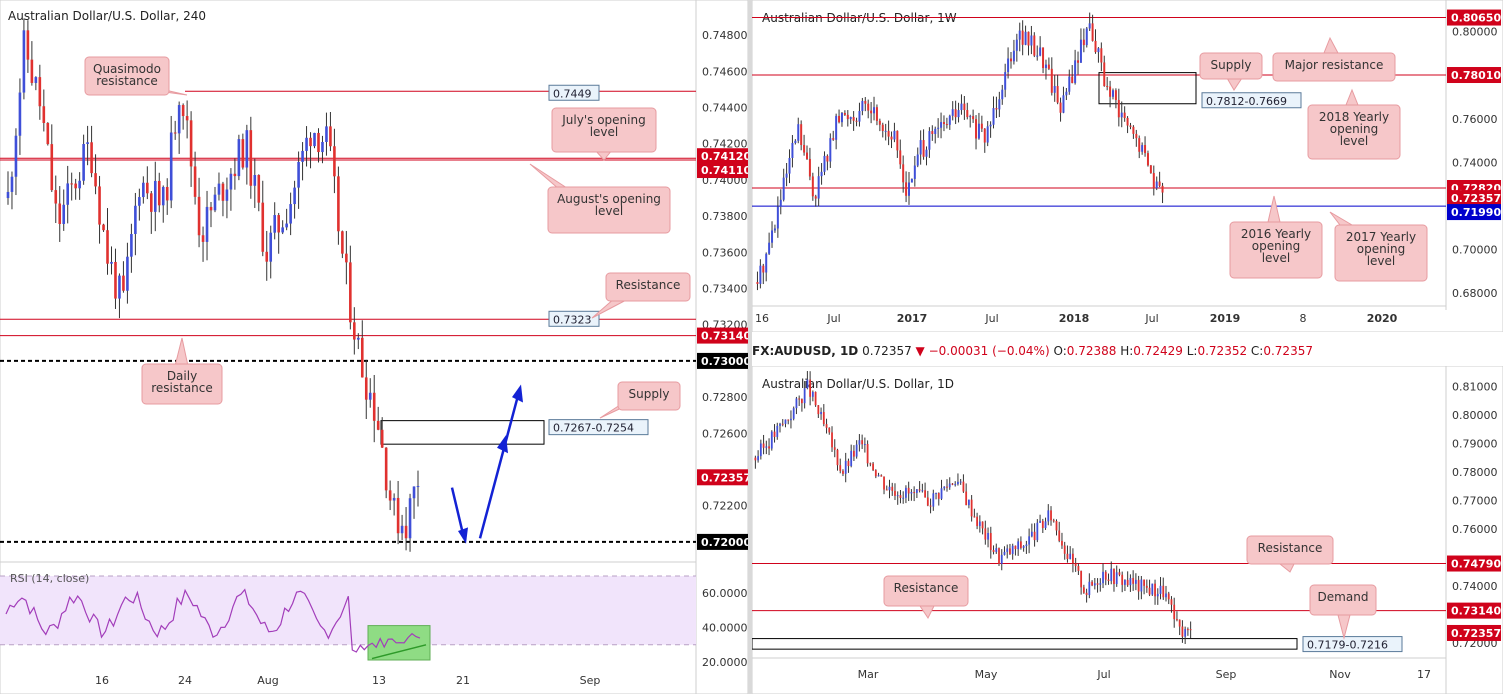 The width and height of the screenshot is (1503, 694). I want to click on weekly-major-resistance-callout-text: Major resistance, so click(1334, 65).